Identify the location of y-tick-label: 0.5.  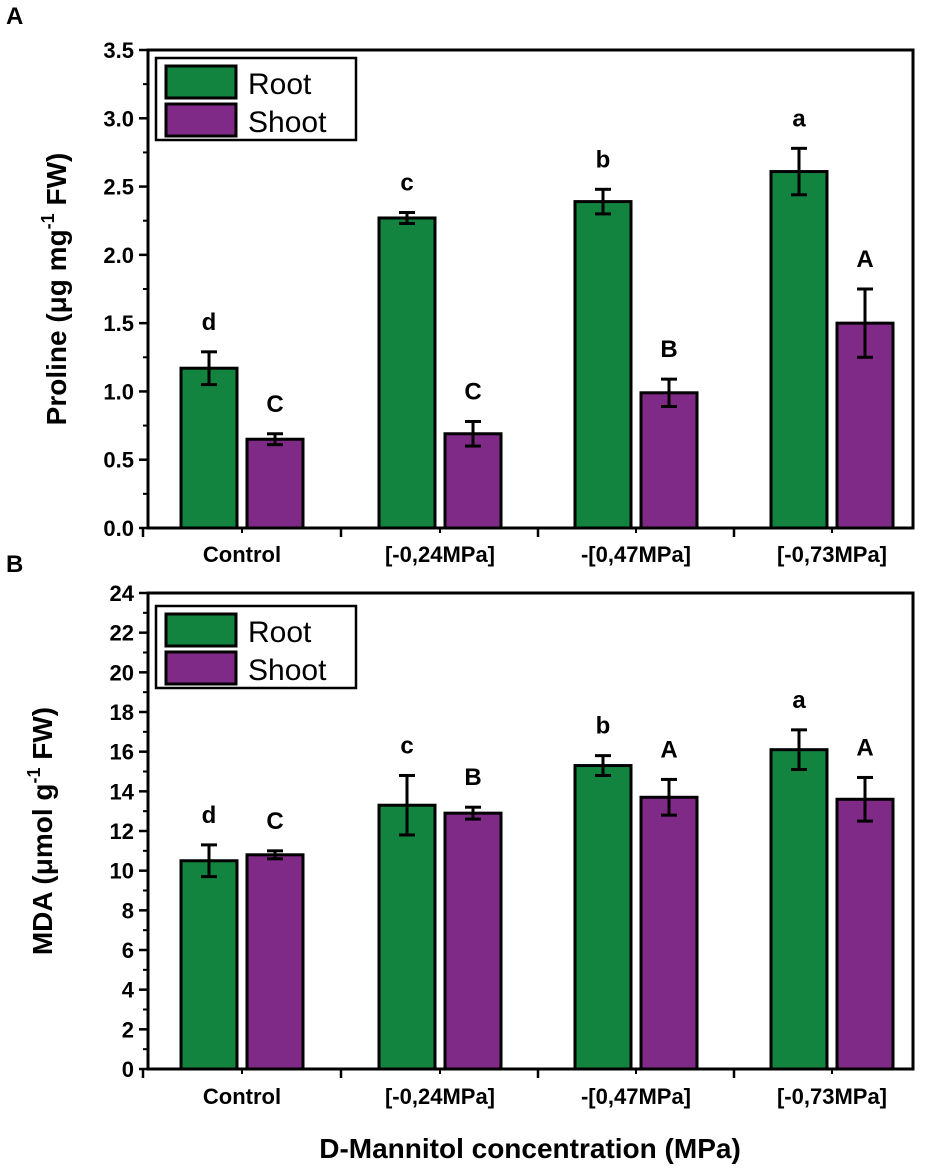
(118, 460).